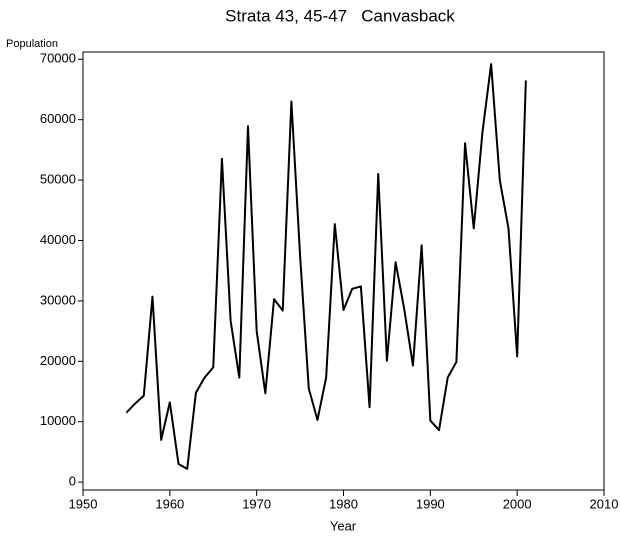  Describe the element at coordinates (58, 118) in the screenshot. I see `y-tick-label: 60000` at that location.